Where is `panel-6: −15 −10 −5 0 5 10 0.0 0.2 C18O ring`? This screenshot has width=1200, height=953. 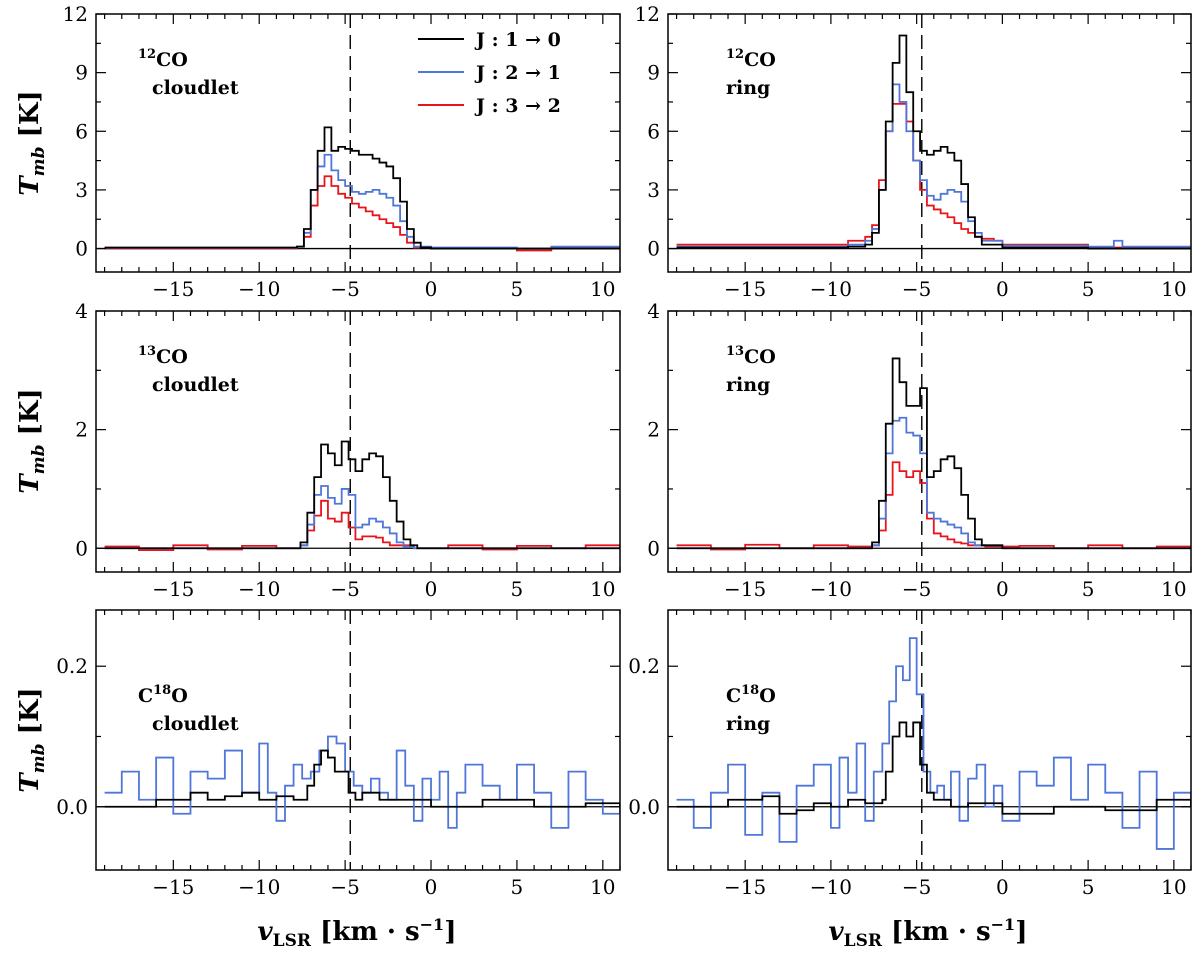 panel-6: −15 −10 −5 0 5 10 0.0 0.2 C18O ring is located at coordinates (910, 754).